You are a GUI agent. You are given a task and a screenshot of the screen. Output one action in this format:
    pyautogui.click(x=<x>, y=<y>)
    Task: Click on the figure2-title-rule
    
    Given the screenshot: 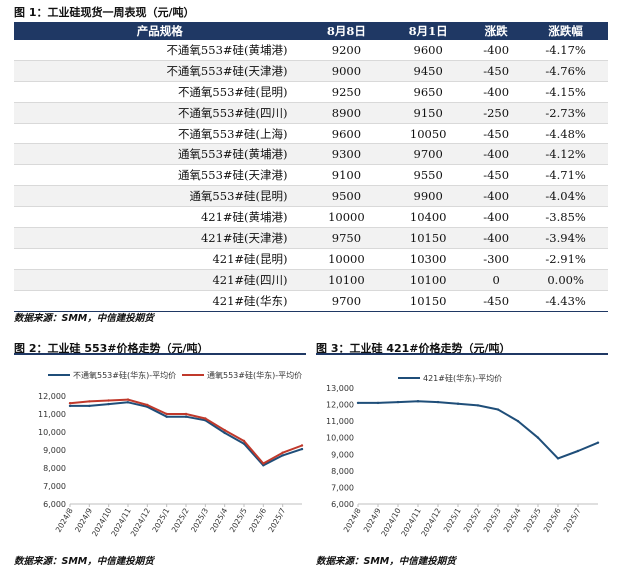 What is the action you would take?
    pyautogui.click(x=160, y=354)
    